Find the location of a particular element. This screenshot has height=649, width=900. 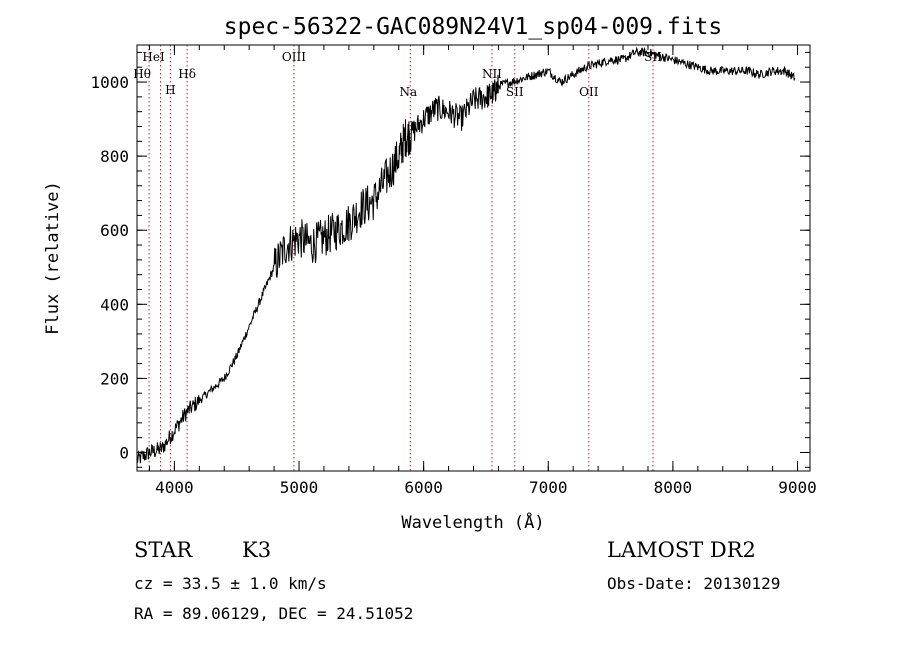

y-tick-label: 600 is located at coordinates (114, 230).